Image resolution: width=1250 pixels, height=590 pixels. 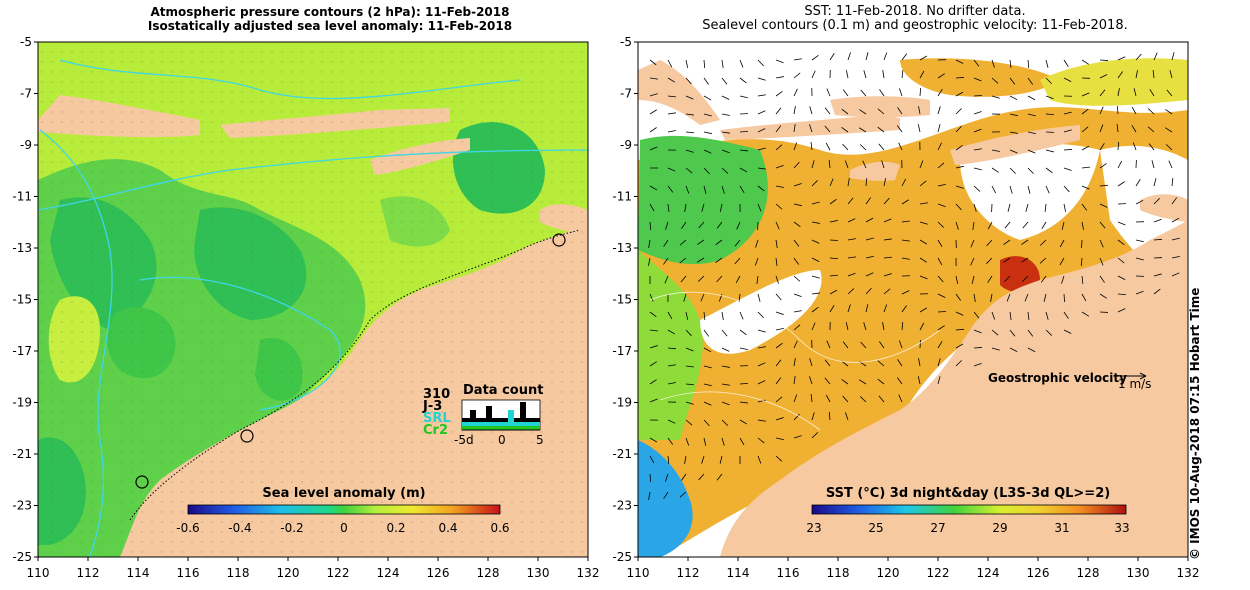 I want to click on y-tick-label: -7, so click(x=26, y=94).